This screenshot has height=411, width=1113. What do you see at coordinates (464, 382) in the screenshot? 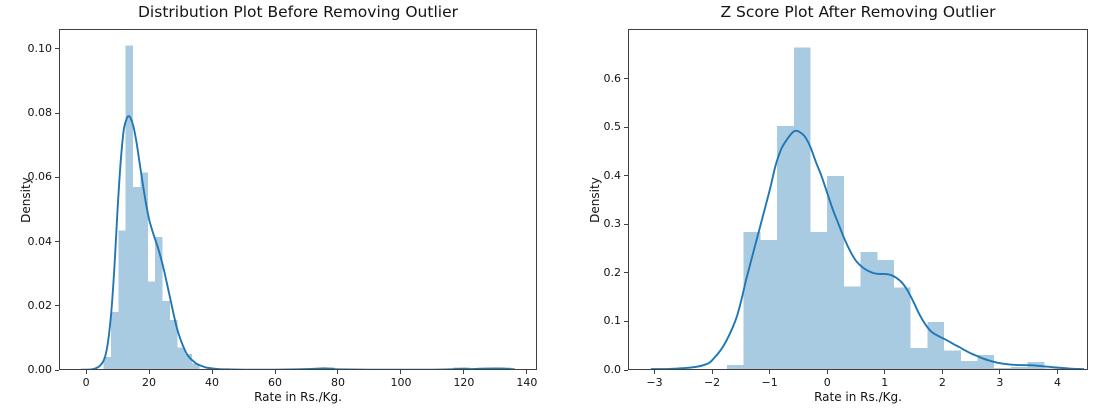
I see `x-tick-label: 120` at bounding box center [464, 382].